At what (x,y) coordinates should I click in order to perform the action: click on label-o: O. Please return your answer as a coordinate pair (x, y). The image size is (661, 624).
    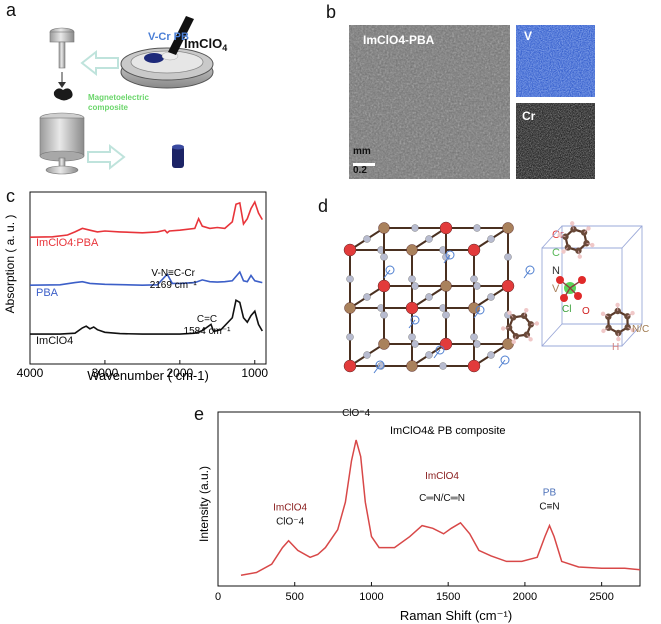
    Looking at the image, I should click on (586, 311).